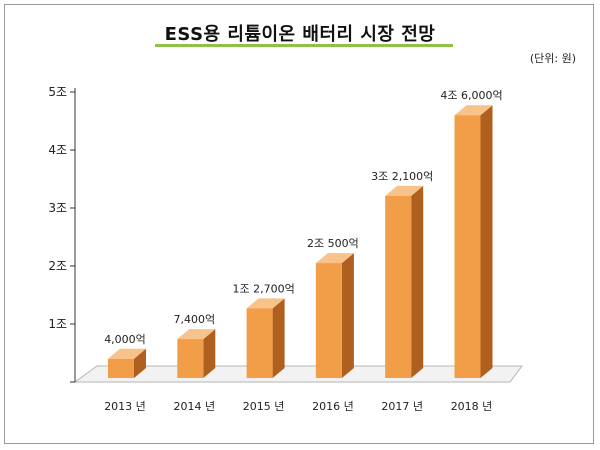 Image resolution: width=600 pixels, height=450 pixels. Describe the element at coordinates (57, 150) in the screenshot. I see `y-tick-label: 4조` at that location.